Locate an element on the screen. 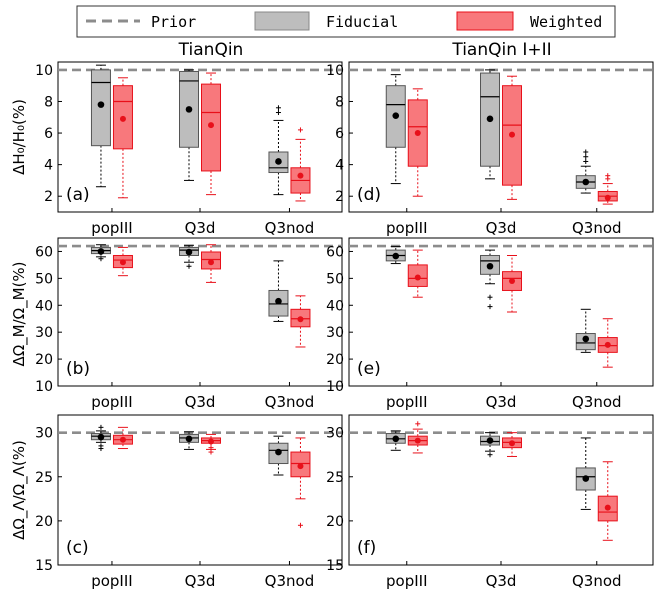 Image resolution: width=654 pixels, height=600 pixels. panel-f: 15 20 25 30 popIII Q3d Q3nod (f) is located at coordinates (490, 502).